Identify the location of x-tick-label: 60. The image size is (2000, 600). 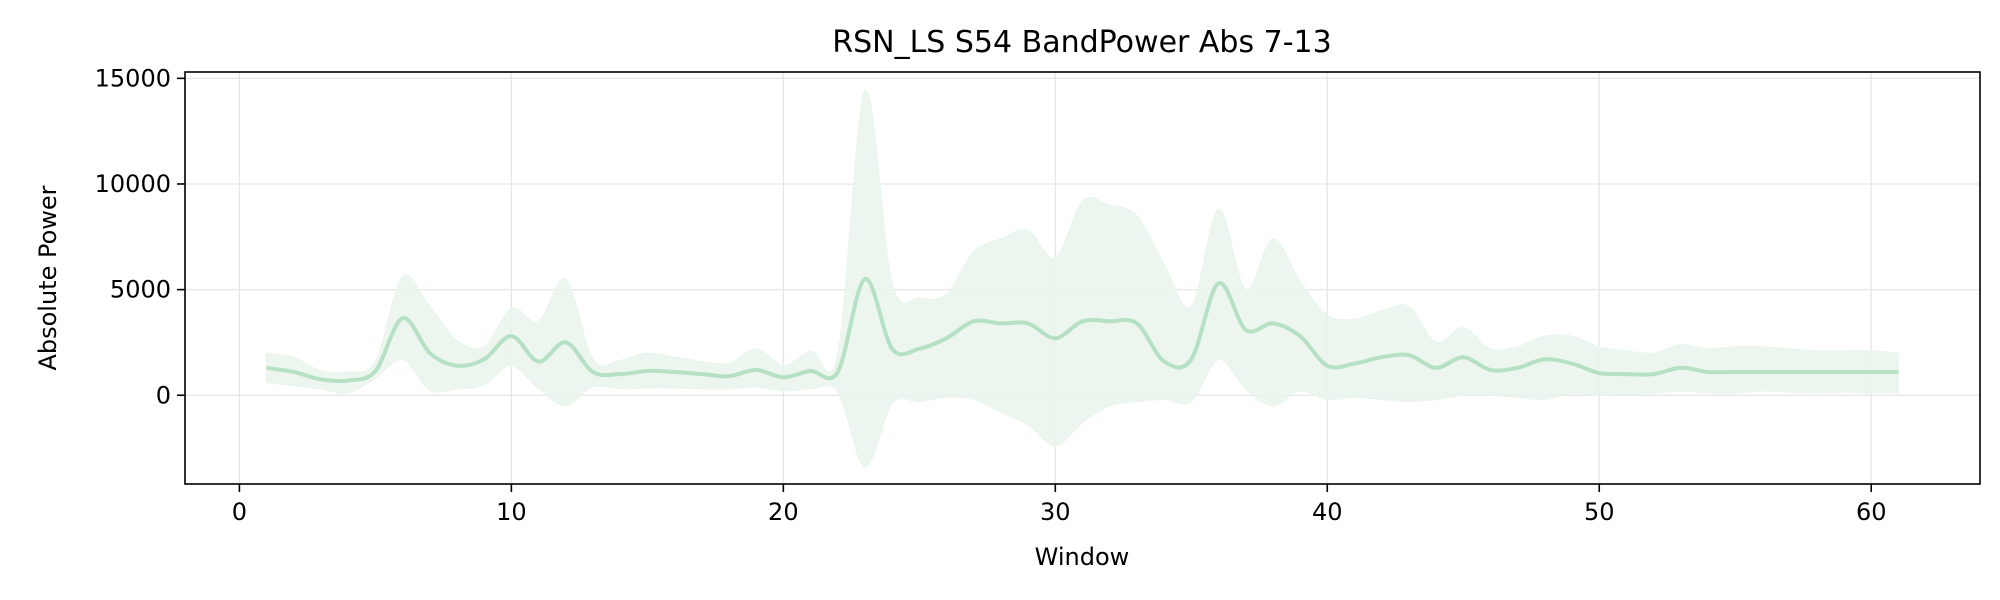
(1871, 512).